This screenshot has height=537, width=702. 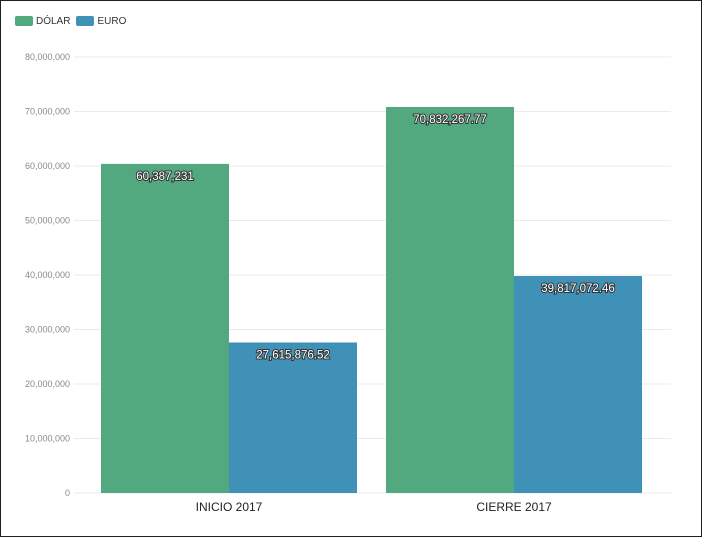 I want to click on legend-swatch-euro, so click(x=85, y=21).